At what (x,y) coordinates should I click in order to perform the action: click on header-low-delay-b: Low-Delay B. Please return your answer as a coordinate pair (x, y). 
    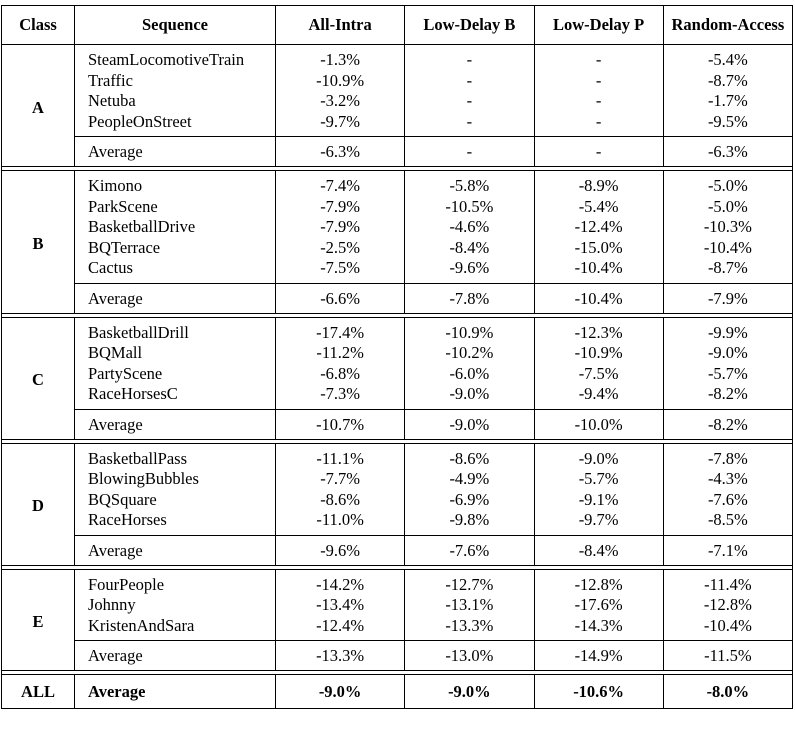
    Looking at the image, I should click on (469, 25).